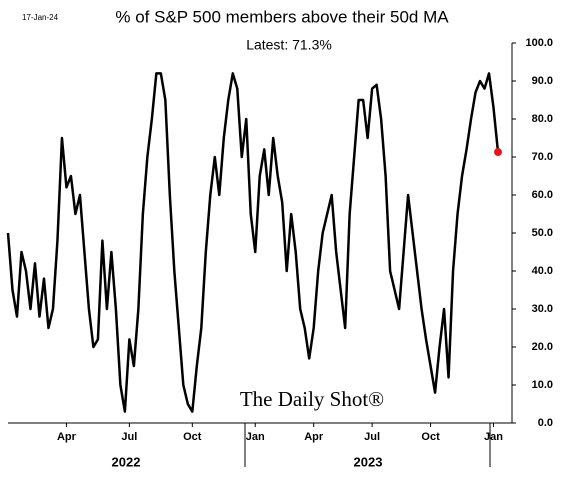 This screenshot has width=564, height=487. I want to click on year-label: 2023, so click(368, 461).